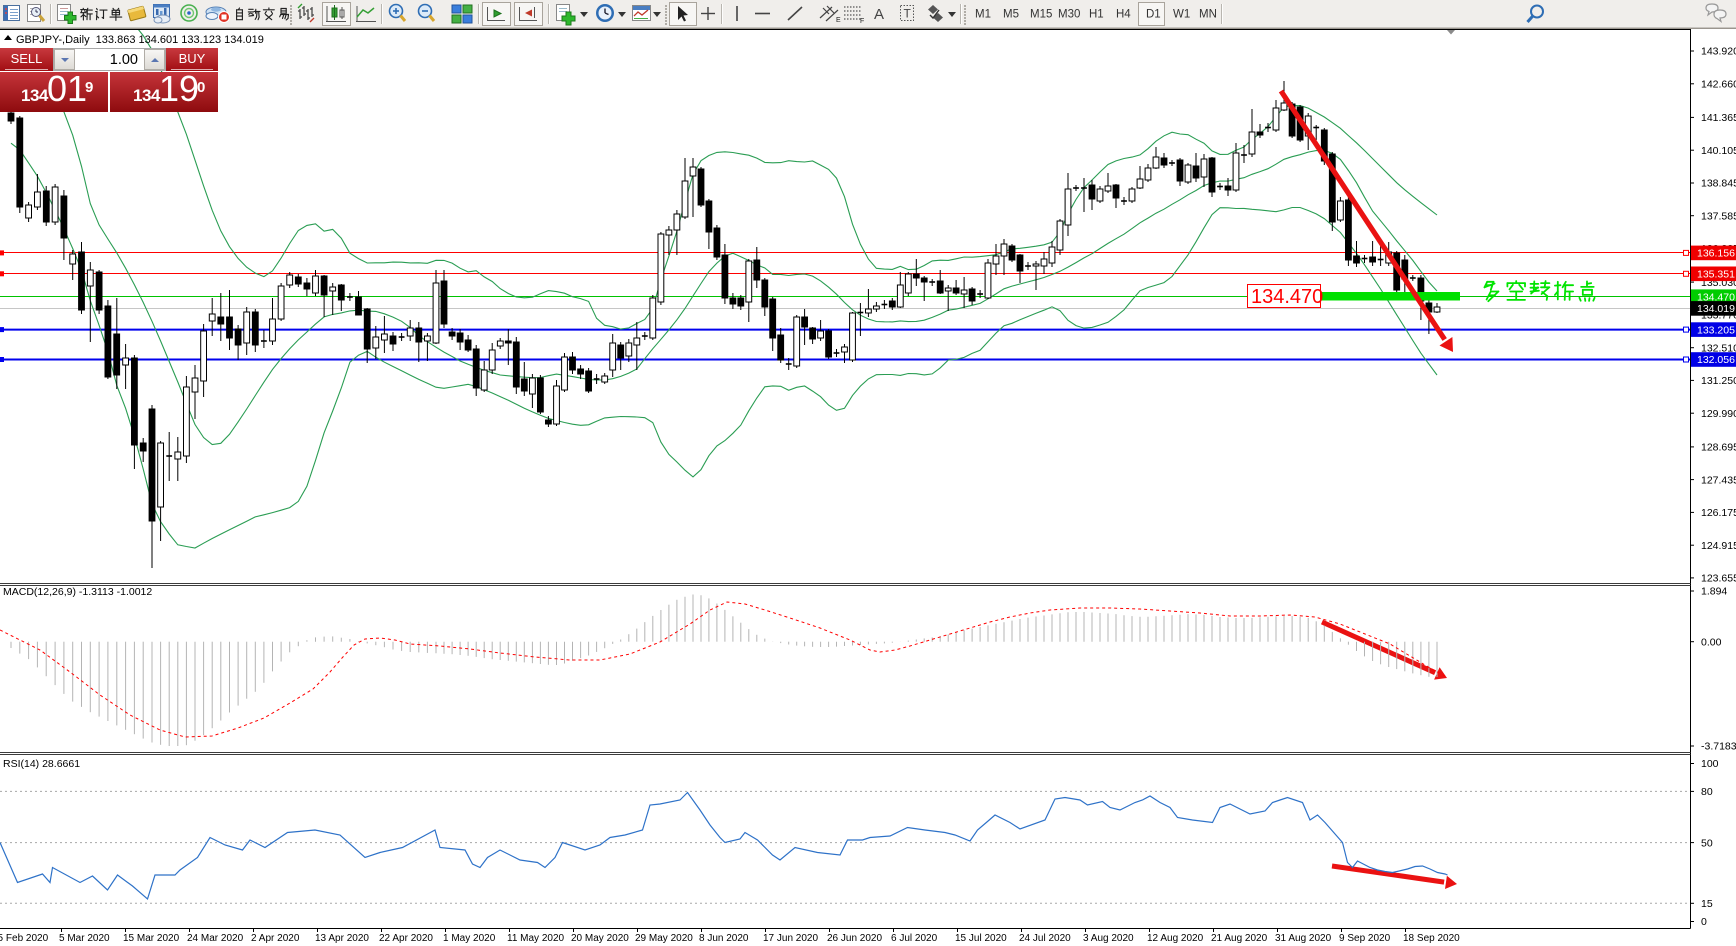 This screenshot has height=946, width=1736. What do you see at coordinates (1108, 938) in the screenshot?
I see `svg-text: 3 Aug 2020` at bounding box center [1108, 938].